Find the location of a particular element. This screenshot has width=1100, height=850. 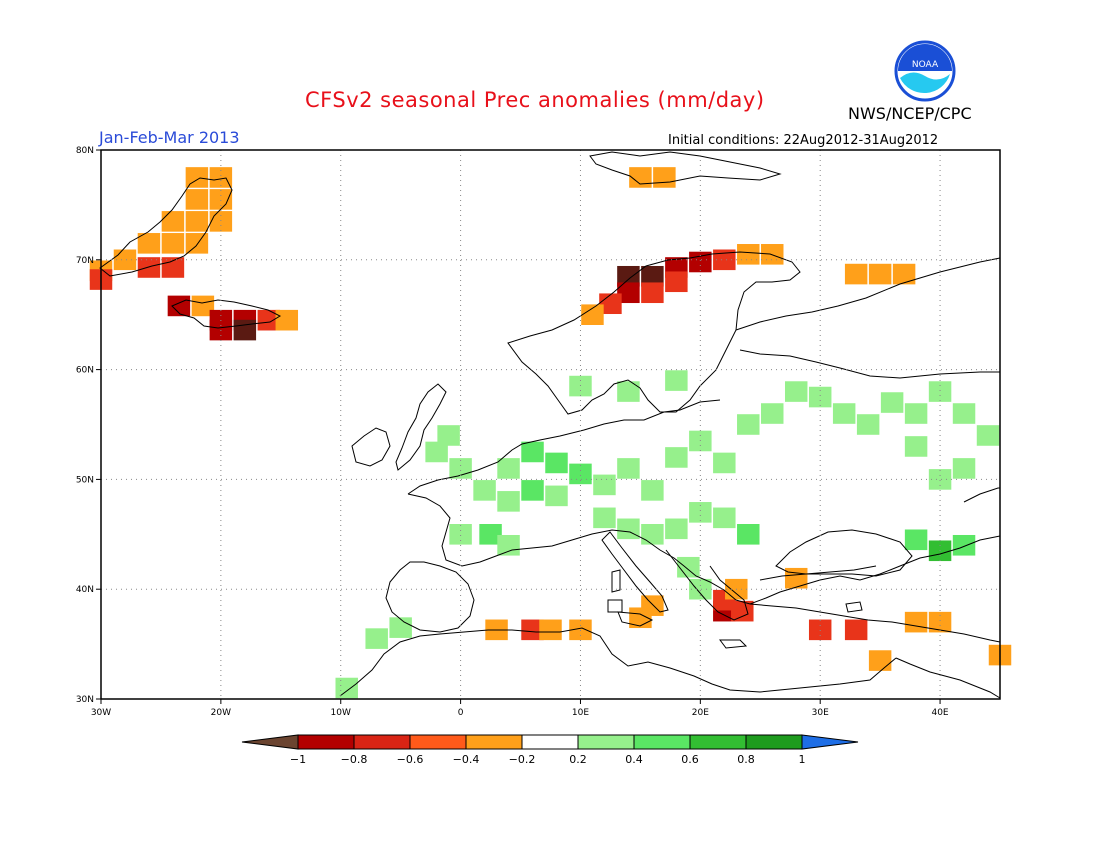

black-sea-coast is located at coordinates (844, 553).